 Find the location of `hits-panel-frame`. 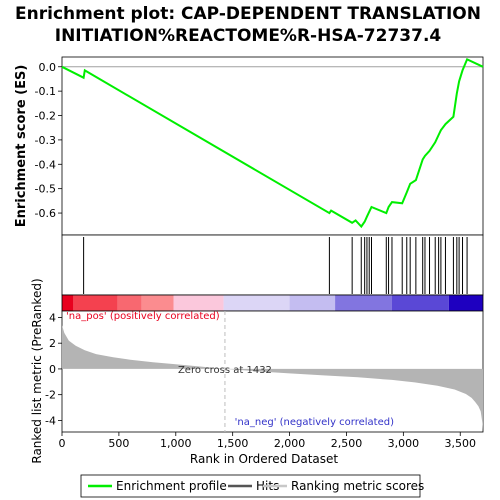

hits-panel-frame is located at coordinates (272, 265).